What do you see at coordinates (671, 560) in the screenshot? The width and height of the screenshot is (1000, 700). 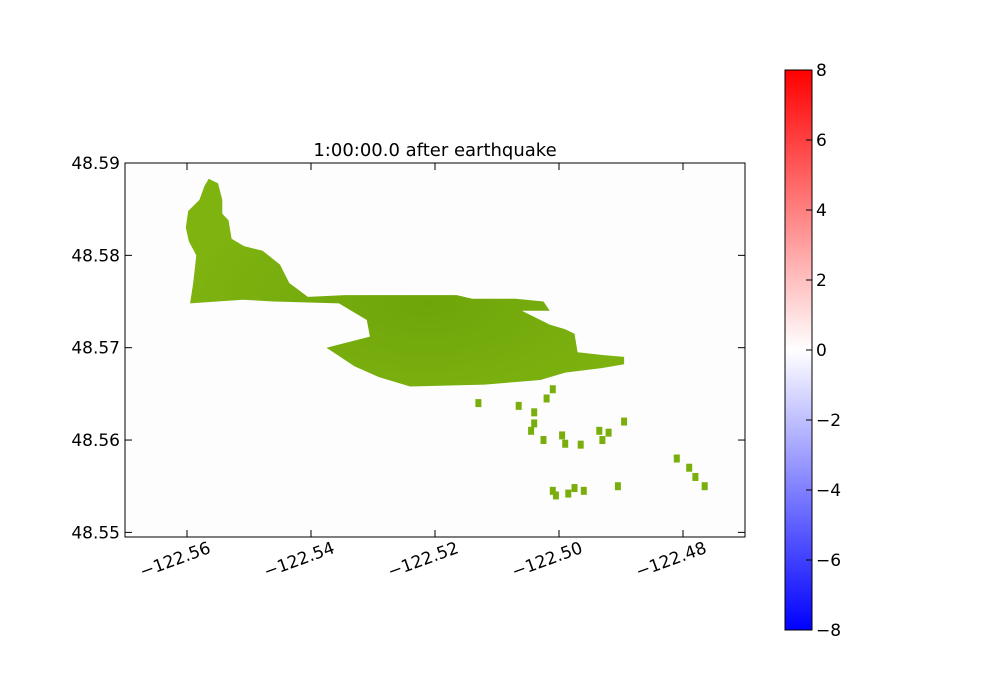 I see `x-tick-label: −122.48` at bounding box center [671, 560].